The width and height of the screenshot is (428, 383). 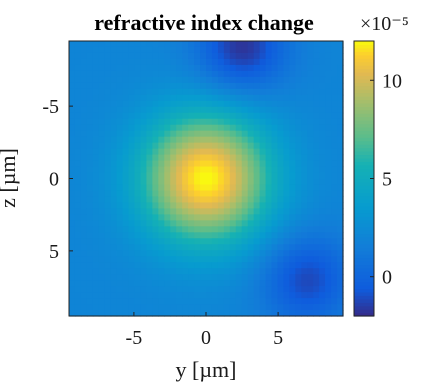 What do you see at coordinates (206, 338) in the screenshot?
I see `x-tick-label: 0` at bounding box center [206, 338].